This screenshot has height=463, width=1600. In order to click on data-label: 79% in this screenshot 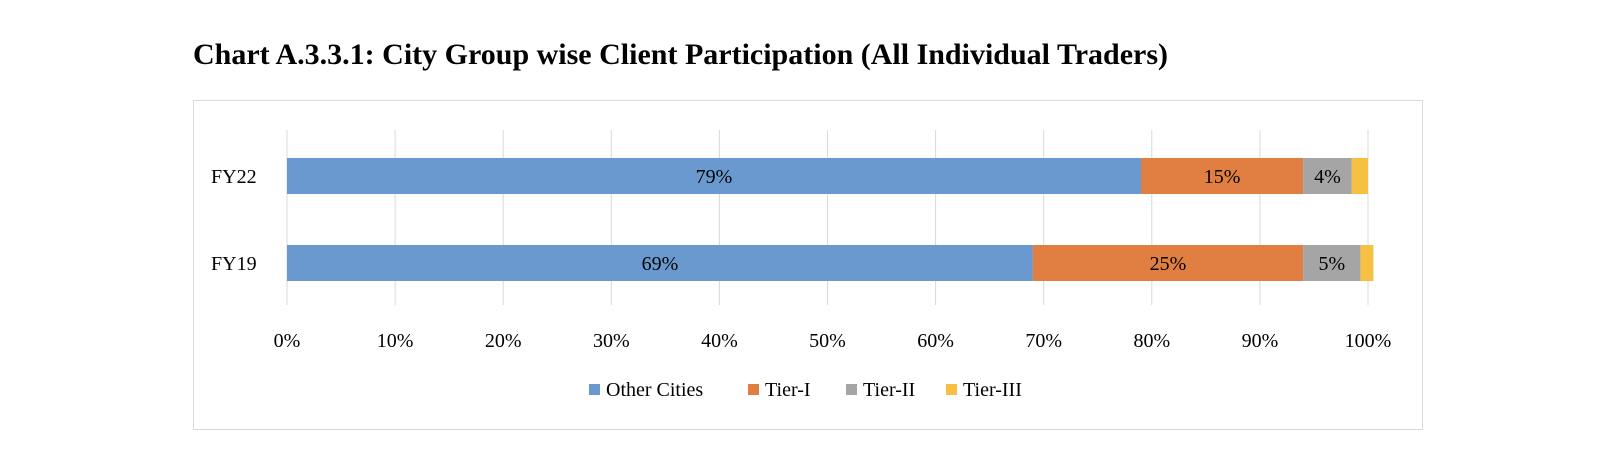, I will do `click(714, 177)`.